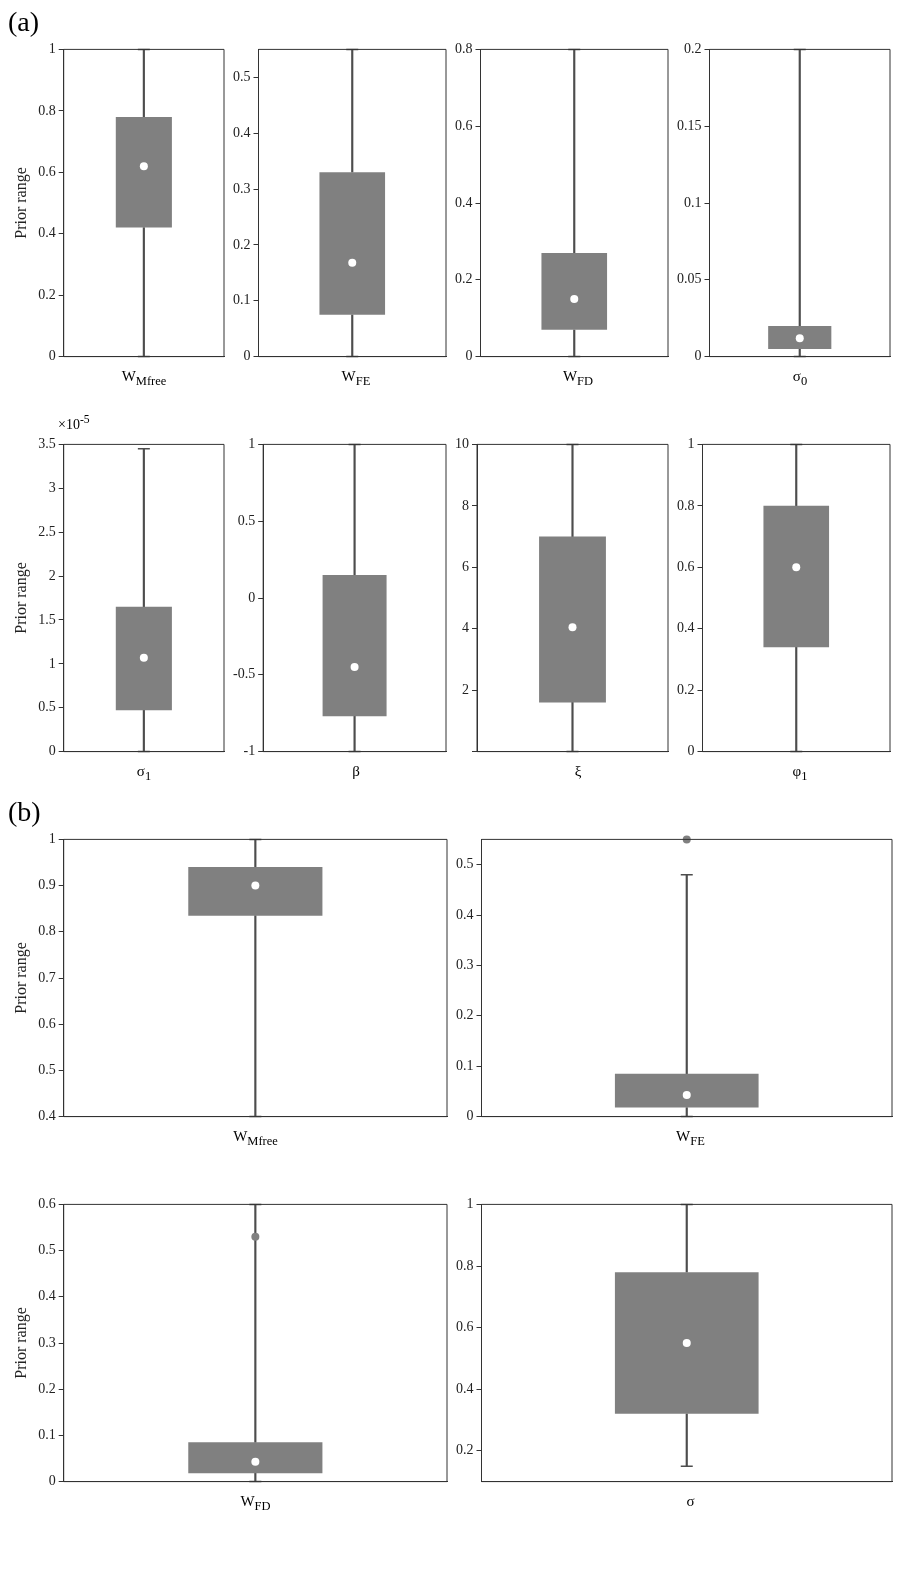 The width and height of the screenshot is (911, 1583). What do you see at coordinates (689, 125) in the screenshot?
I see `y-tick-label: 0.15` at bounding box center [689, 125].